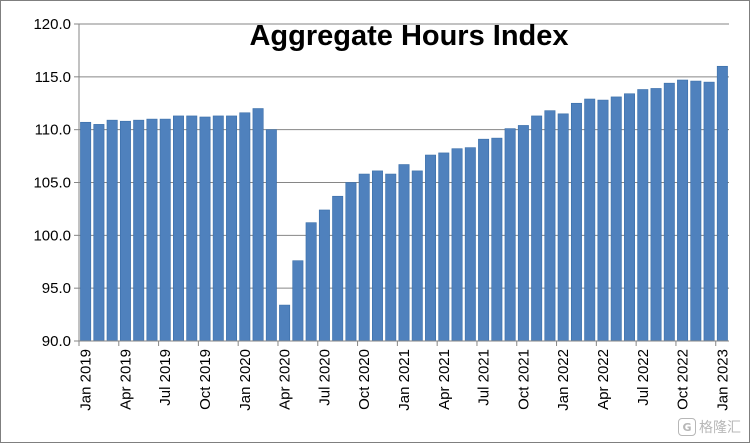 Image resolution: width=750 pixels, height=444 pixels. What do you see at coordinates (563, 380) in the screenshot?
I see `x-tick-label: Jan 2022` at bounding box center [563, 380].